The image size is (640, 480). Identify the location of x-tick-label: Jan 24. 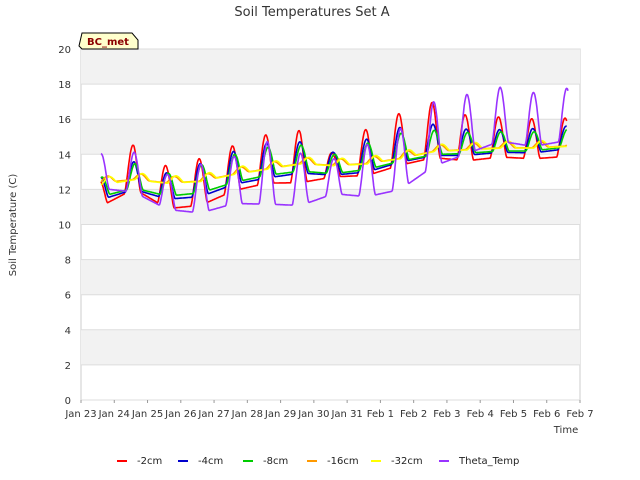
(114, 414).